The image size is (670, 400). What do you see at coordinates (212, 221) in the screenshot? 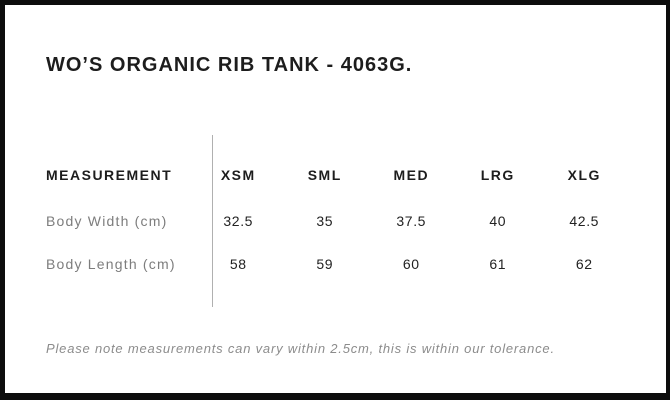
I see `table-vertical-divider` at bounding box center [212, 221].